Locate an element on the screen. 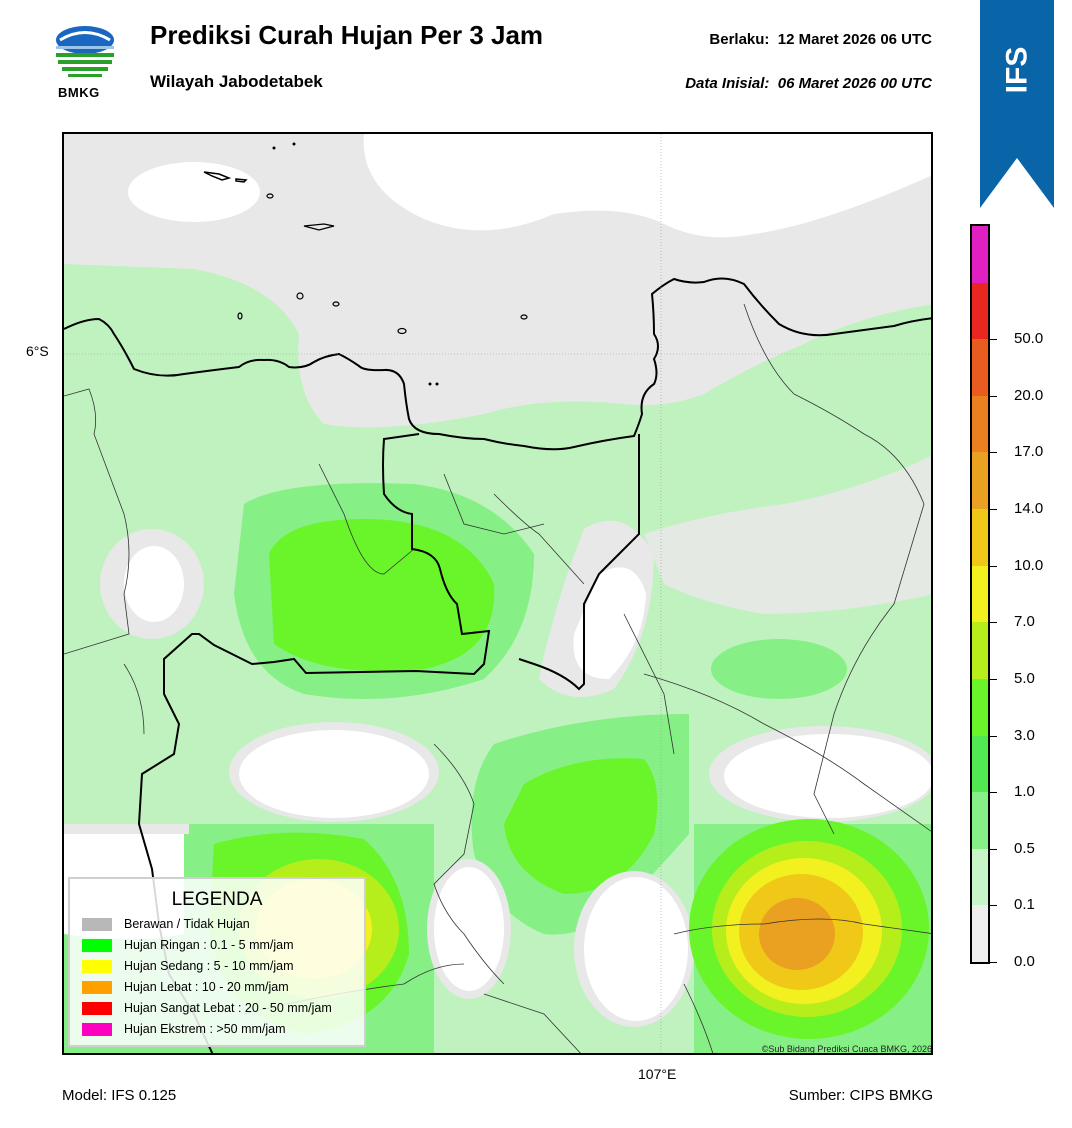 The image size is (1072, 1128). legend-item: Hujan Sedang : 5 - 10 mm/jam is located at coordinates (188, 966).